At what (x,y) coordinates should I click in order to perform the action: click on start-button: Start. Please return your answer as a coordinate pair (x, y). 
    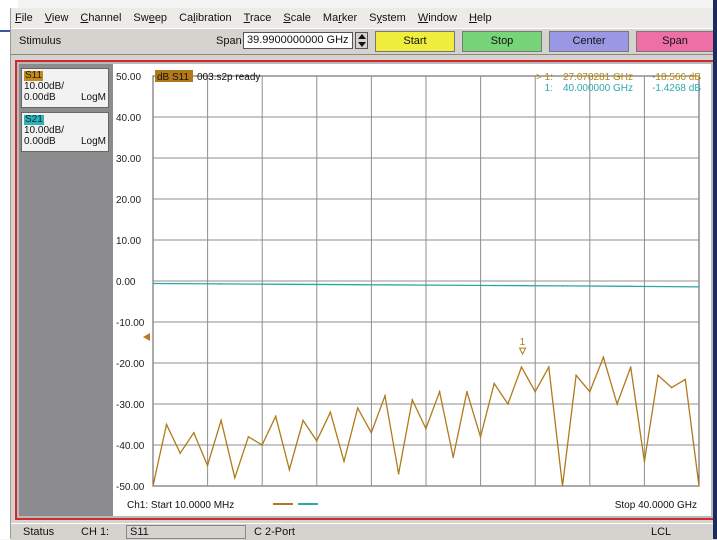
    Looking at the image, I should click on (415, 41).